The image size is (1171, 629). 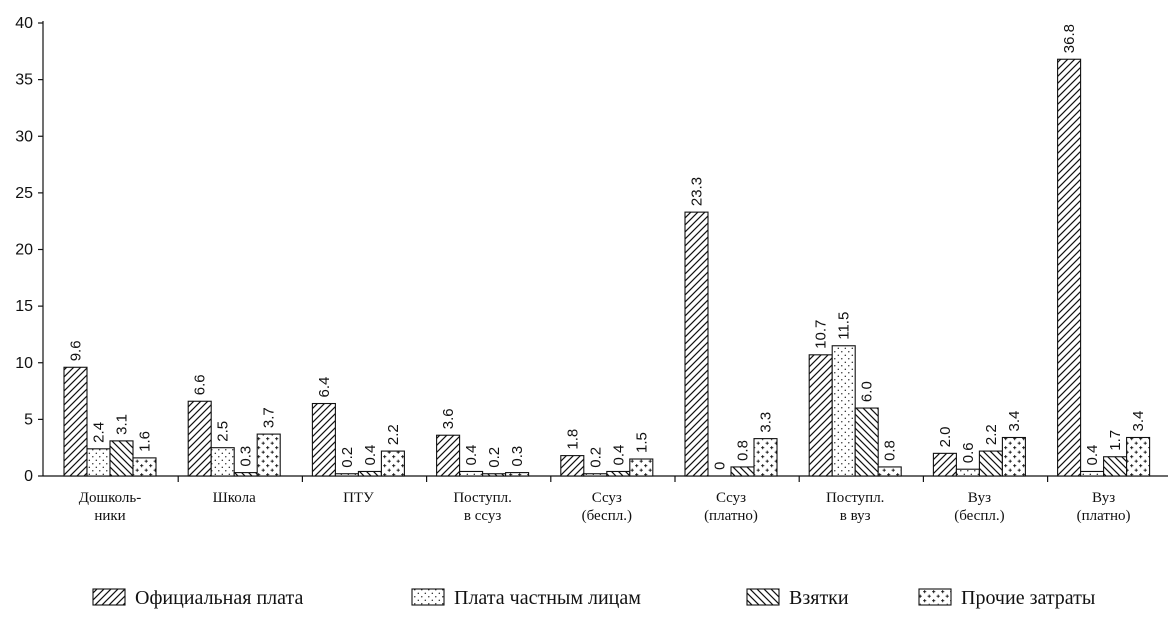 I want to click on data-label: 11.5, so click(x=844, y=326).